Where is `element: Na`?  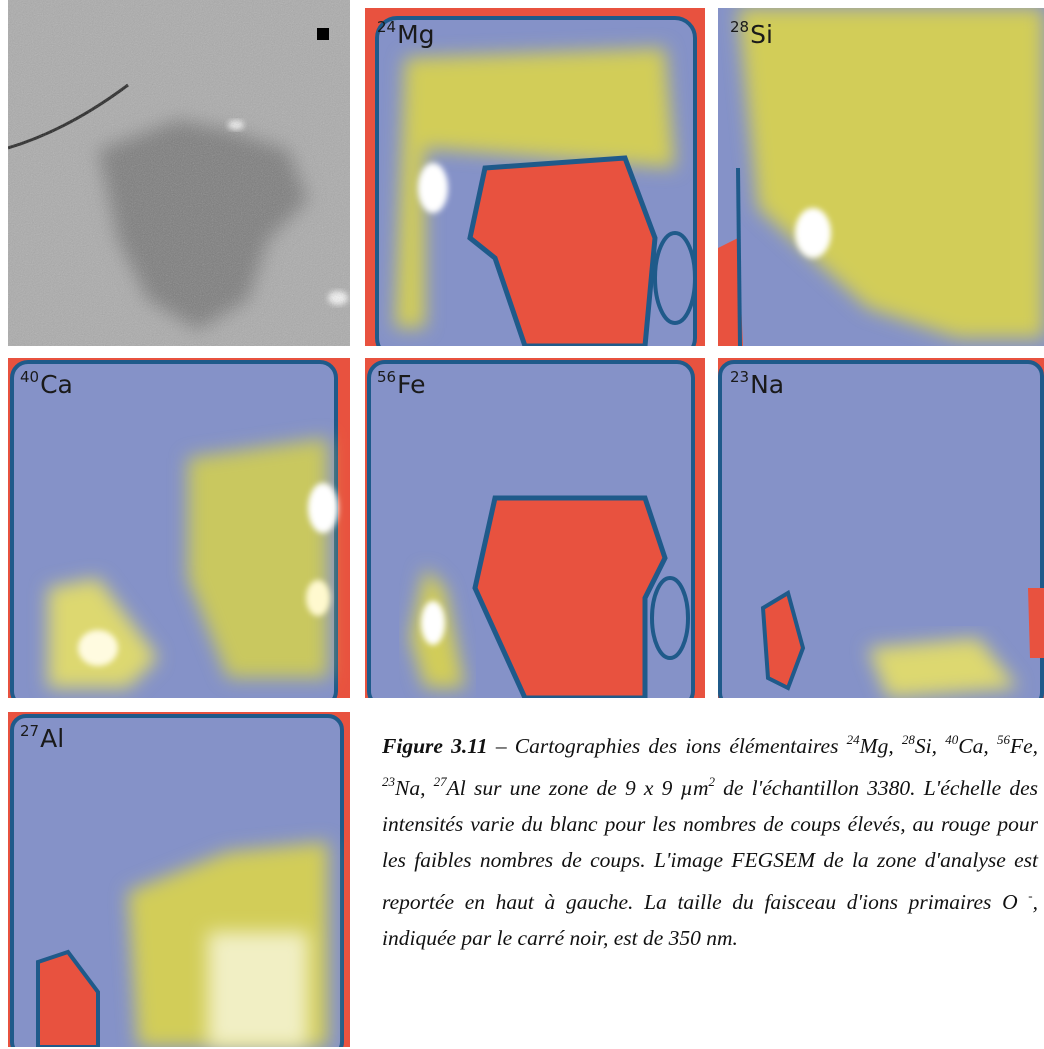 element: Na is located at coordinates (767, 384).